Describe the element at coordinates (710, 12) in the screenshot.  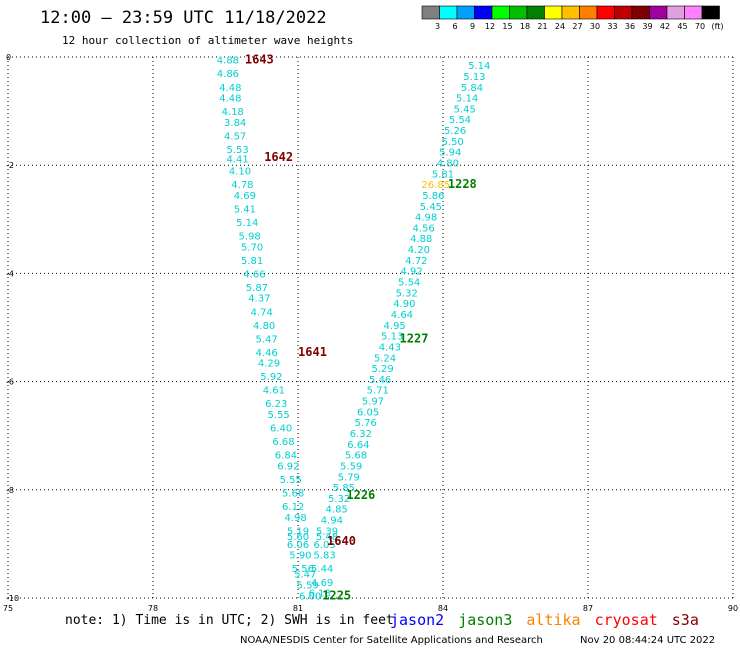
I see `colorbar-swatch` at that location.